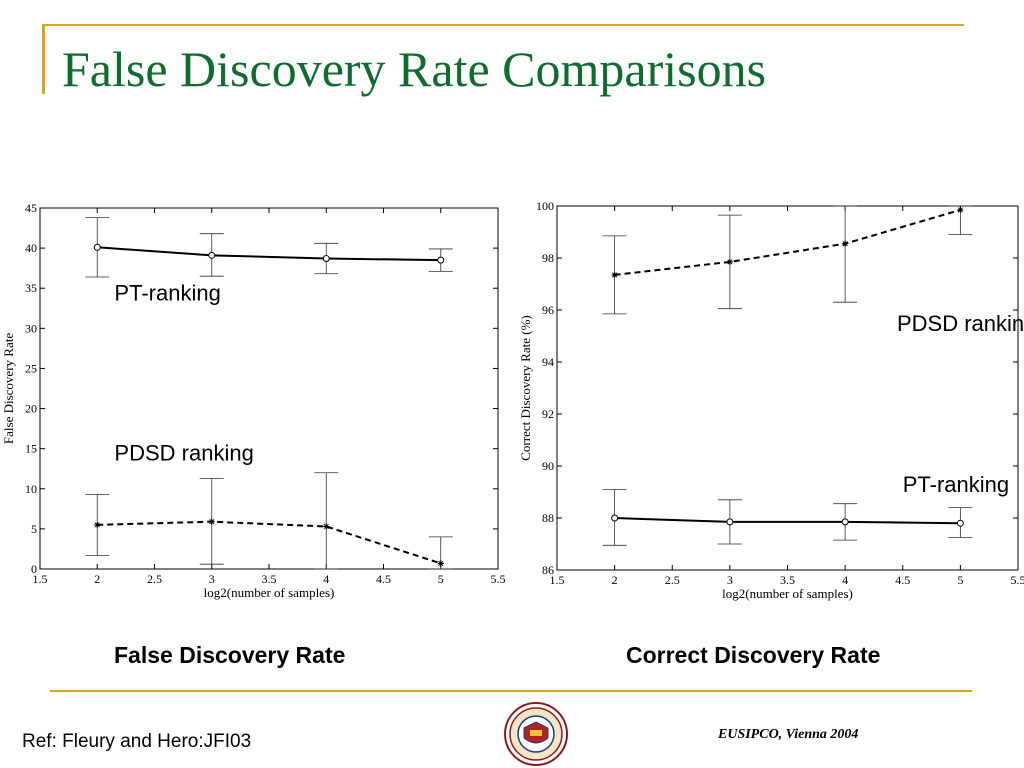  Describe the element at coordinates (753, 655) in the screenshot. I see `caption-right: Correct Discovery Rate` at that location.